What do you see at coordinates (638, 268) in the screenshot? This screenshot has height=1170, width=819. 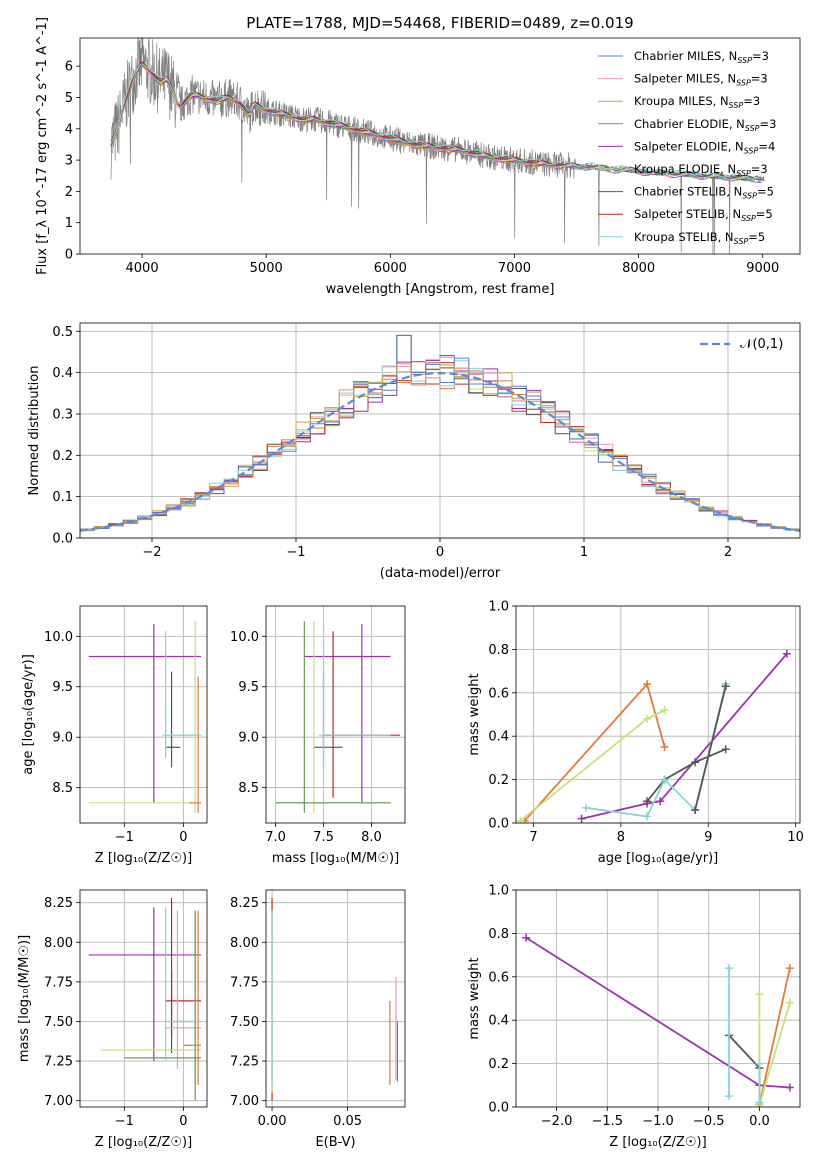 I see `x-tick-label: 8000` at bounding box center [638, 268].